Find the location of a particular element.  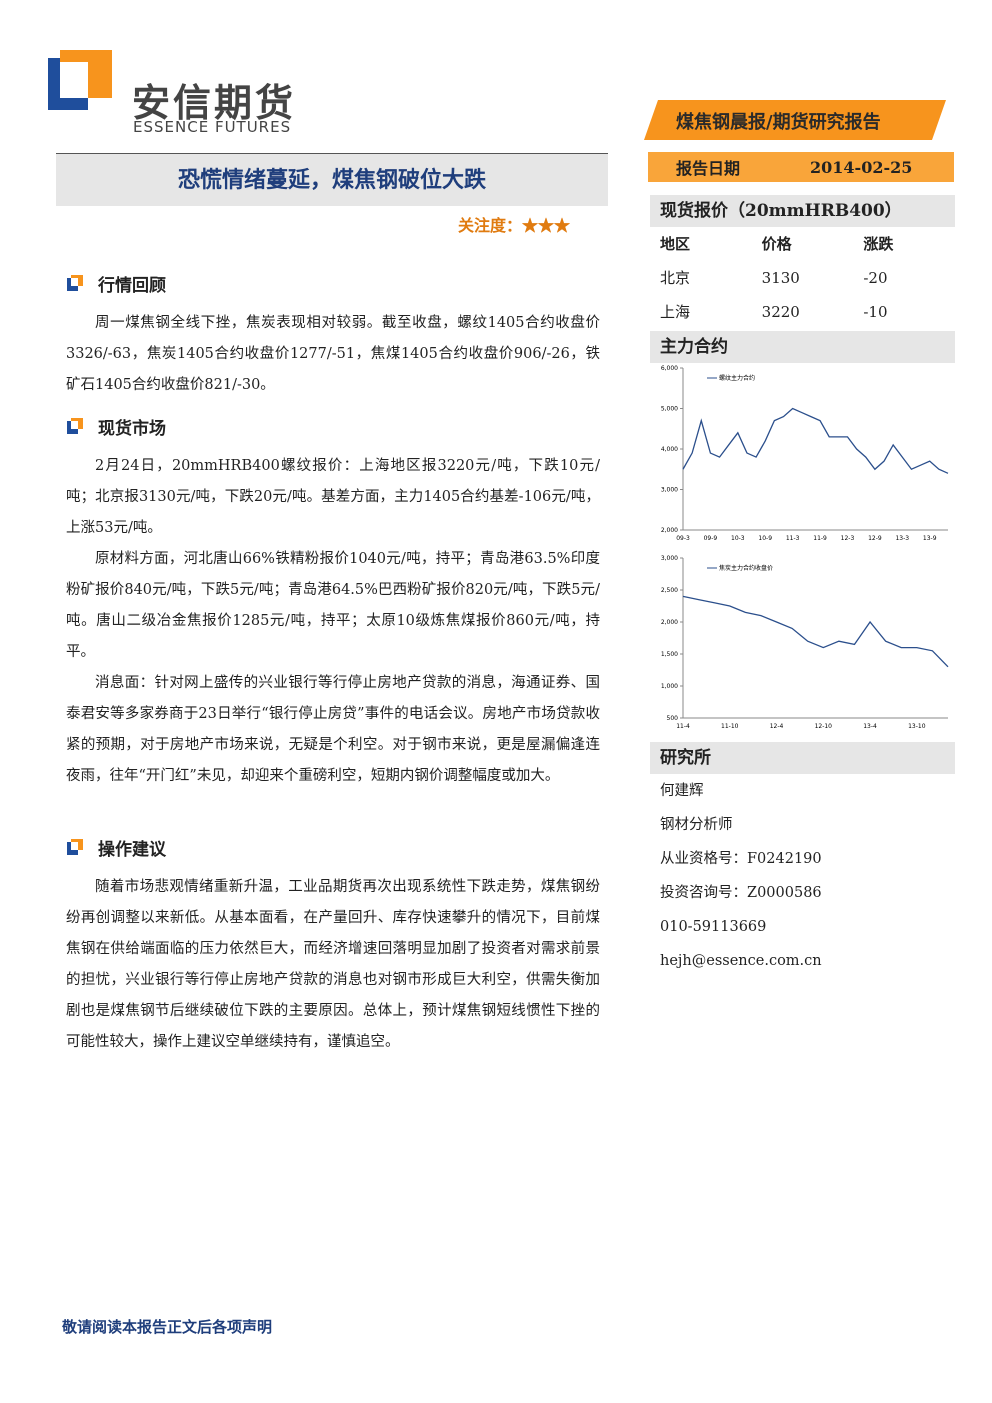

research-line: 投资咨询号：Z0000586 is located at coordinates (741, 893).